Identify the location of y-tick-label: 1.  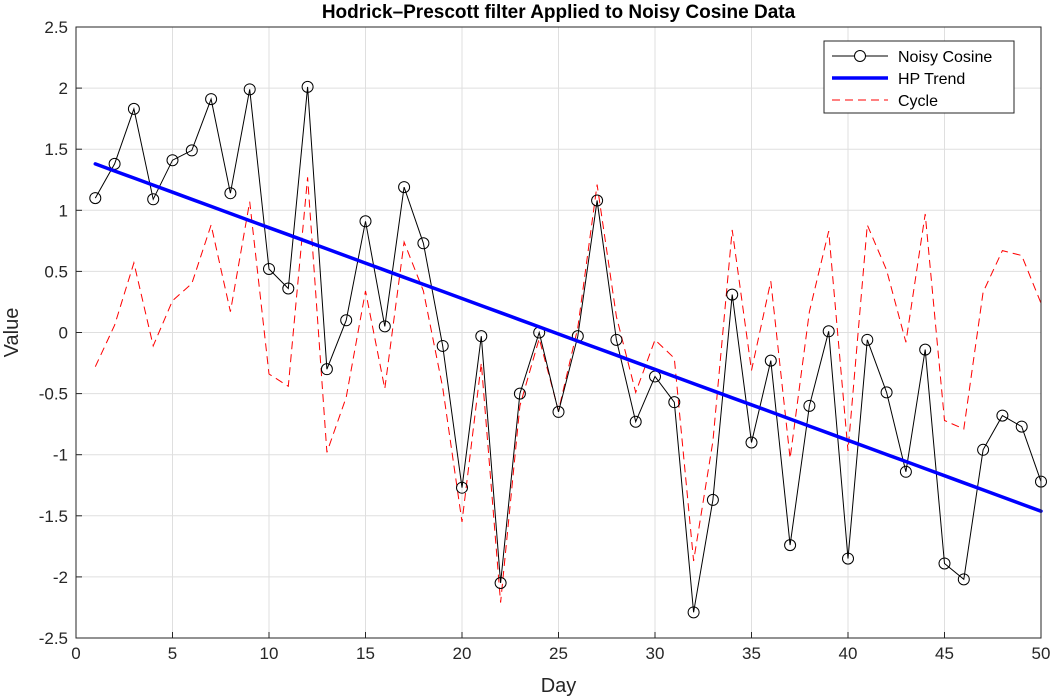
(63, 210).